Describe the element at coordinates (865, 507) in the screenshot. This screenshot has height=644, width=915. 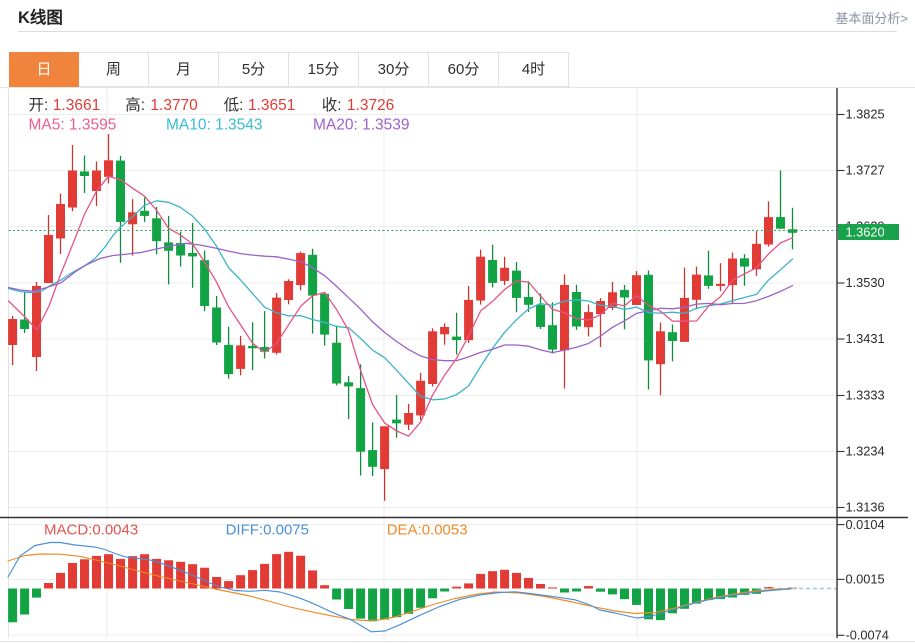
I see `svg-text: 1.3136` at that location.